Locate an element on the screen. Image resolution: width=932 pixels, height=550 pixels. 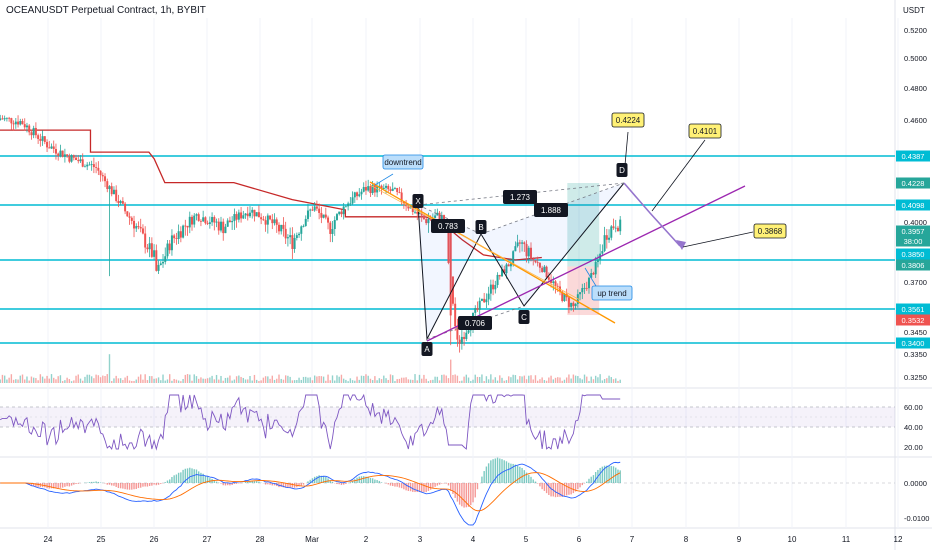
time-tick-label: Mar is located at coordinates (312, 539).